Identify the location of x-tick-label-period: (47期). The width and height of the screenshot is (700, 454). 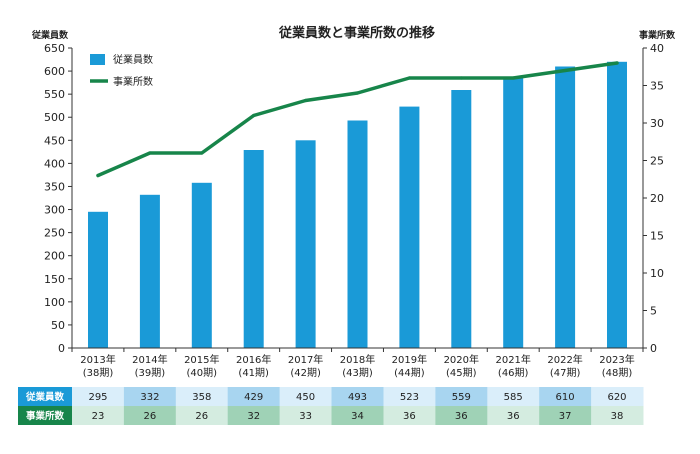
(565, 373).